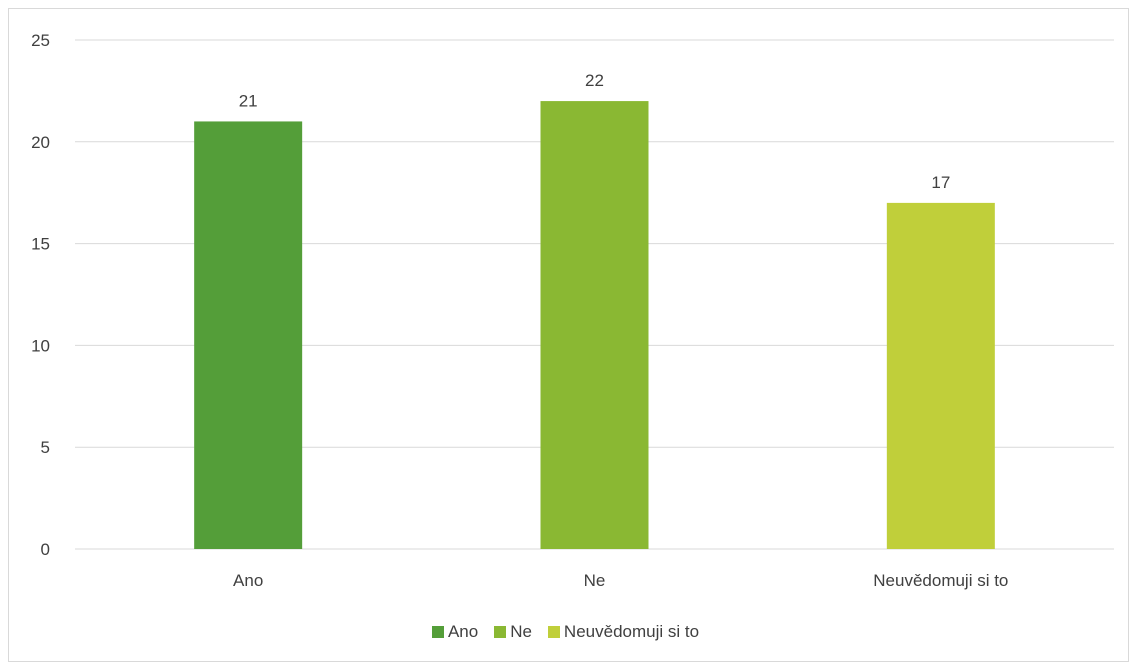  I want to click on x-category-label: Neuvědomuji si to, so click(940, 580).